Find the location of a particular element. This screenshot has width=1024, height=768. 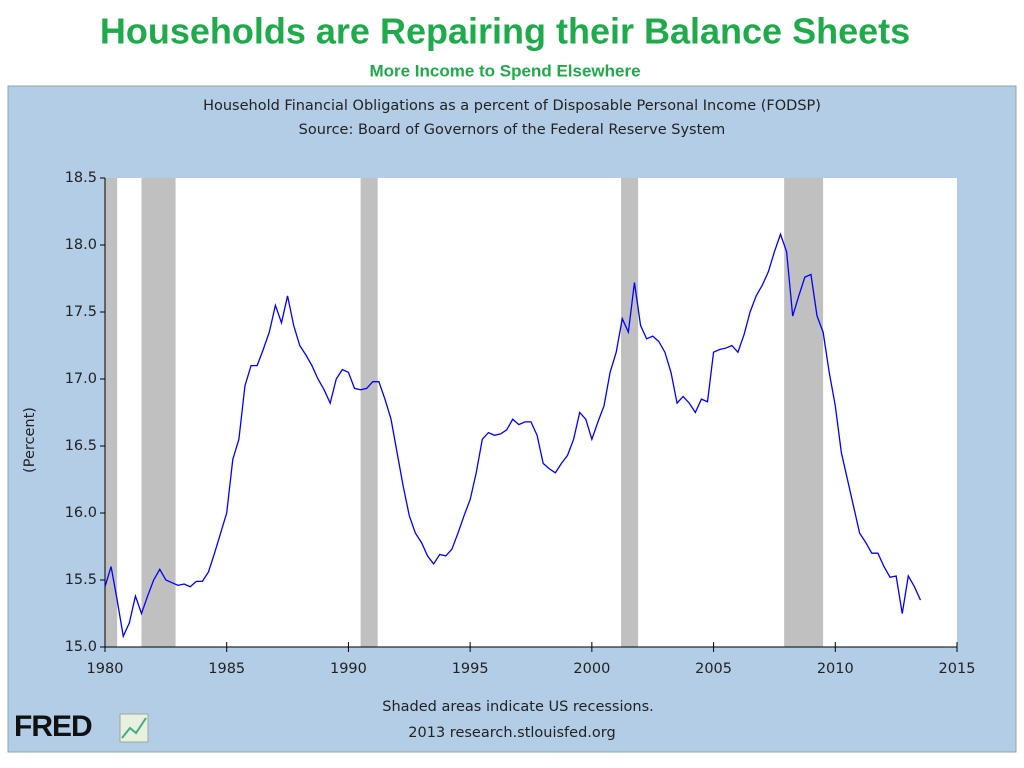

logo-icon is located at coordinates (134, 728).